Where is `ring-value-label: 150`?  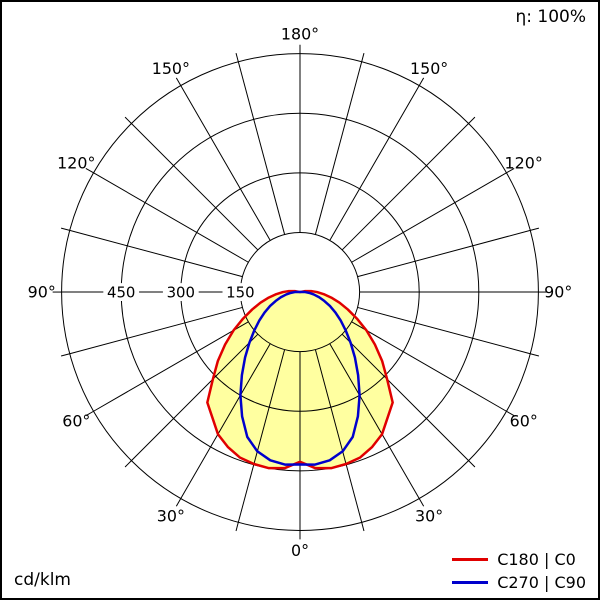
ring-value-label: 150 is located at coordinates (240, 292).